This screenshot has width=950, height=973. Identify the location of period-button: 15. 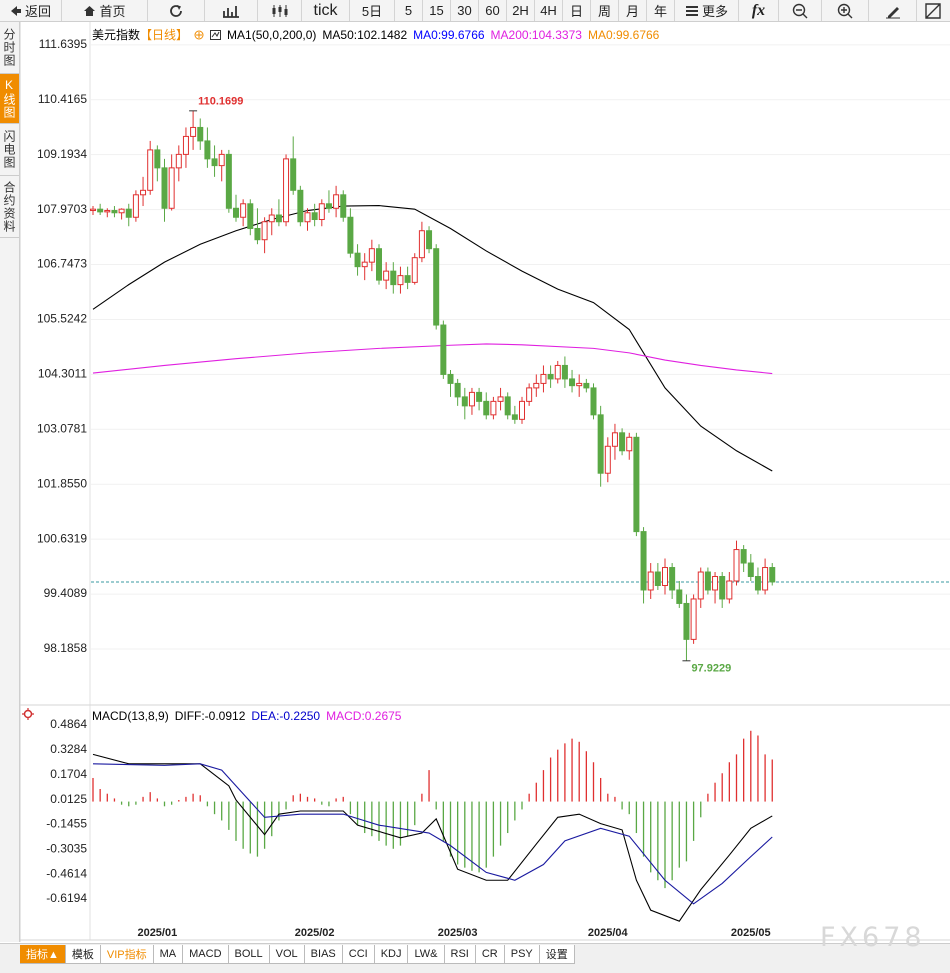
(437, 10).